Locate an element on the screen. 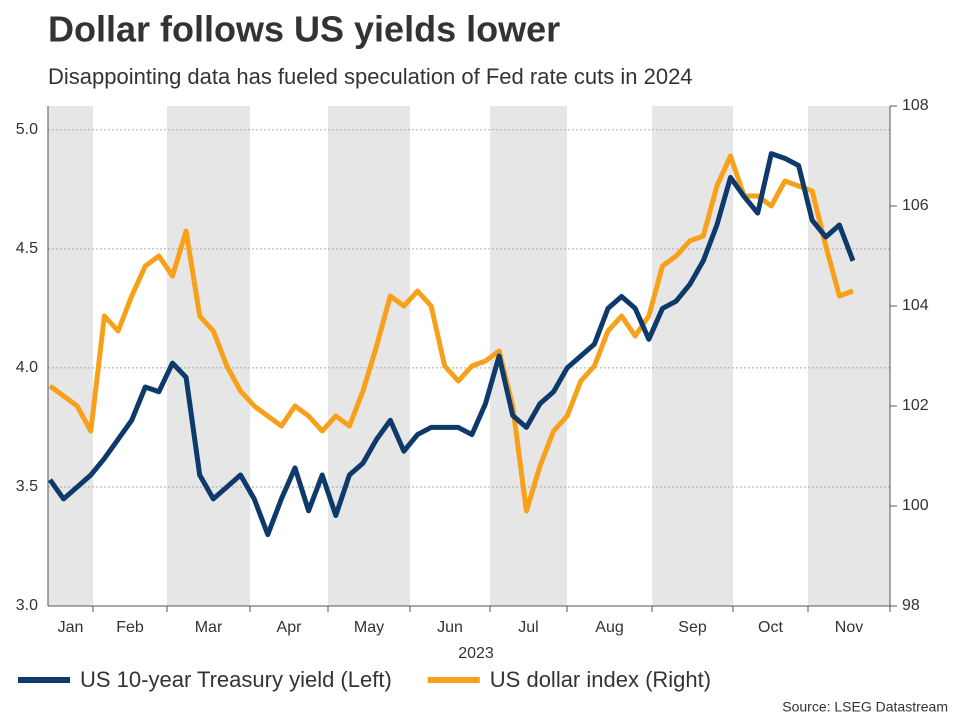  y2-tick-label: 104 is located at coordinates (915, 305).